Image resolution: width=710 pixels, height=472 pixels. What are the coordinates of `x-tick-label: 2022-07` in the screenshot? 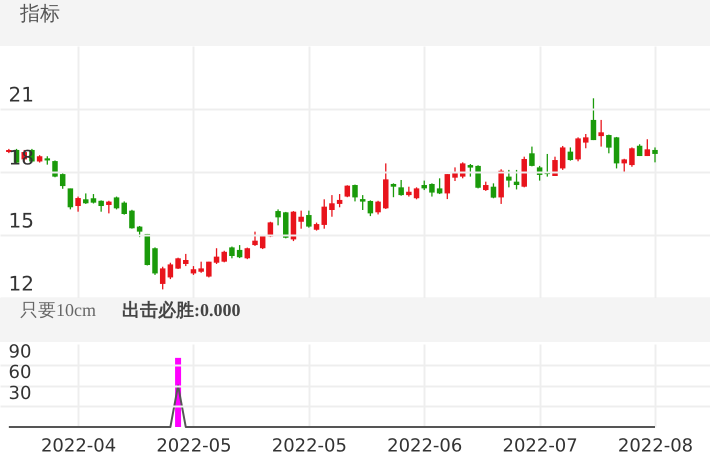 It's located at (540, 446).